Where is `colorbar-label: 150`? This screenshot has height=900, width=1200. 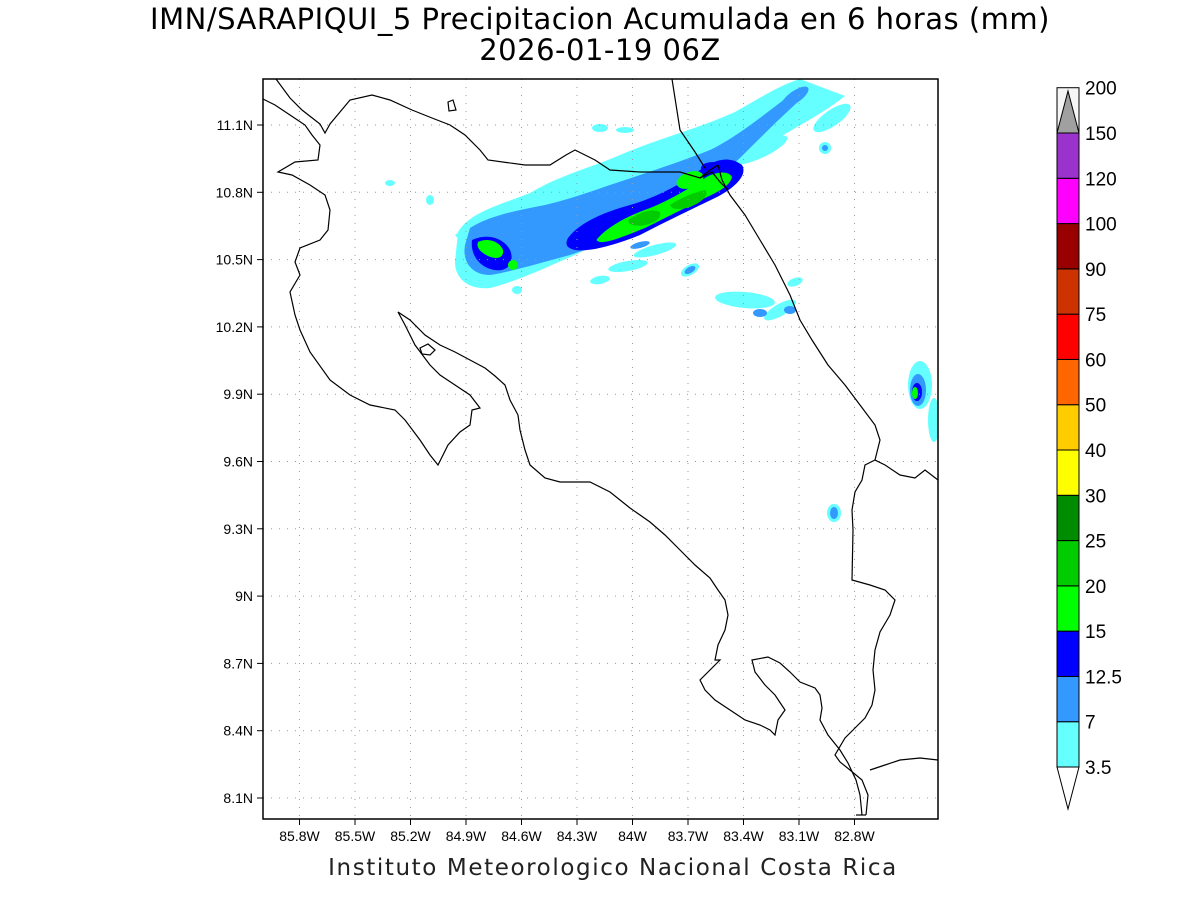 colorbar-label: 150 is located at coordinates (1101, 134).